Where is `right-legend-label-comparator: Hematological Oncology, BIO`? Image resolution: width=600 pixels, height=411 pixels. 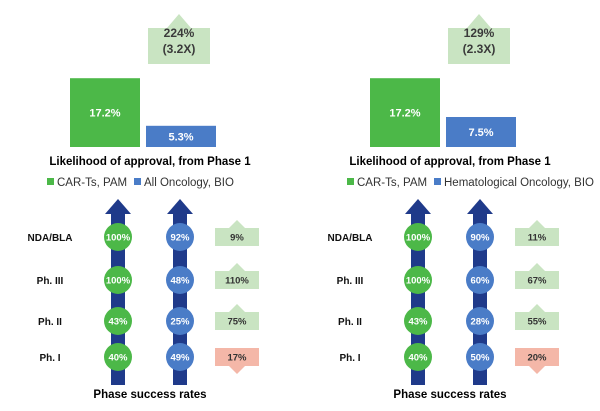 right-legend-label-comparator: Hematological Oncology, BIO is located at coordinates (519, 183).